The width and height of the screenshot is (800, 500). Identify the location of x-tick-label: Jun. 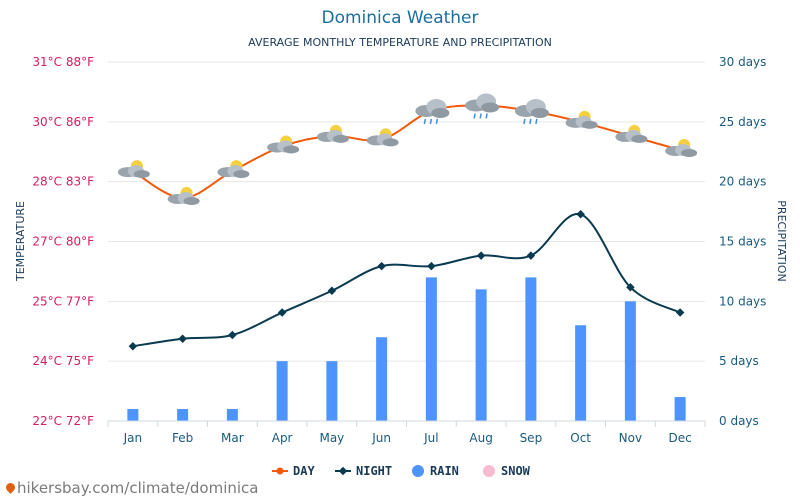
(381, 438).